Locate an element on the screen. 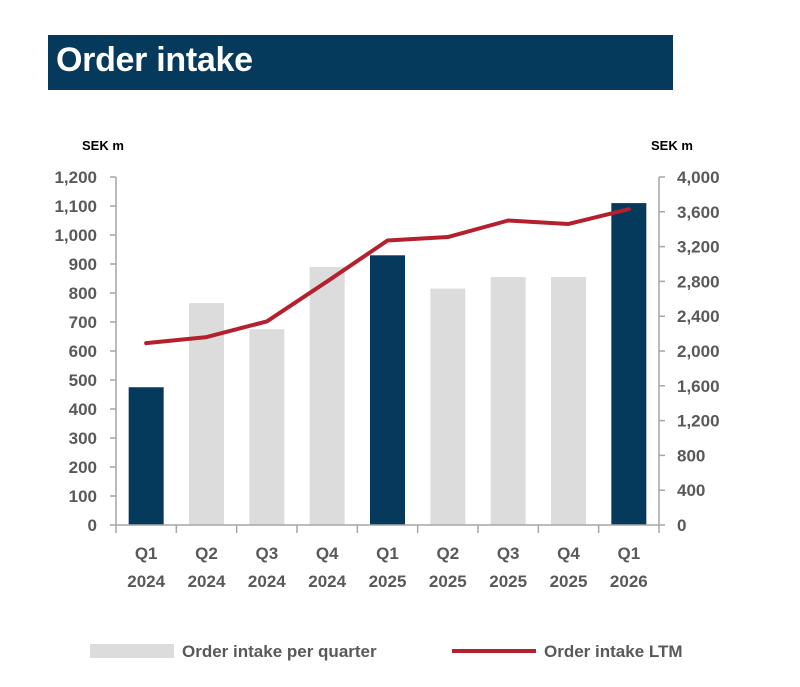  legend-bar-label: Order intake per quarter is located at coordinates (279, 651).